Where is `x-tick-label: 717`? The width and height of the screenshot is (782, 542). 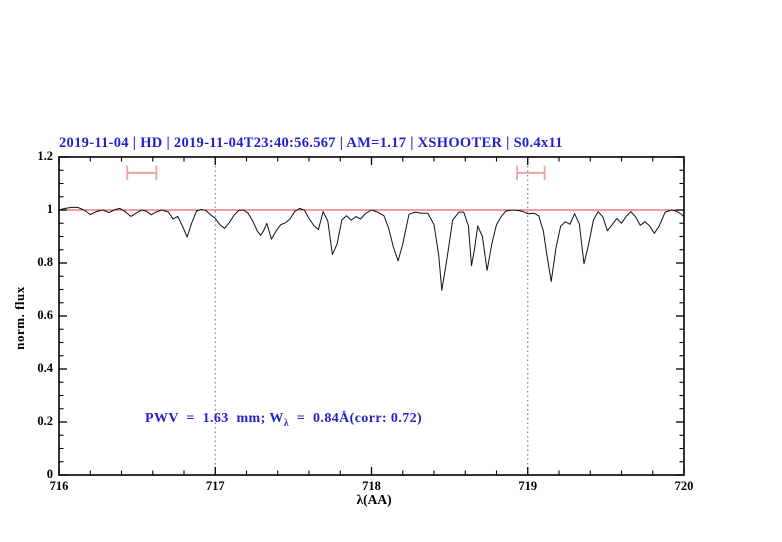
x-tick-label: 717 is located at coordinates (215, 486).